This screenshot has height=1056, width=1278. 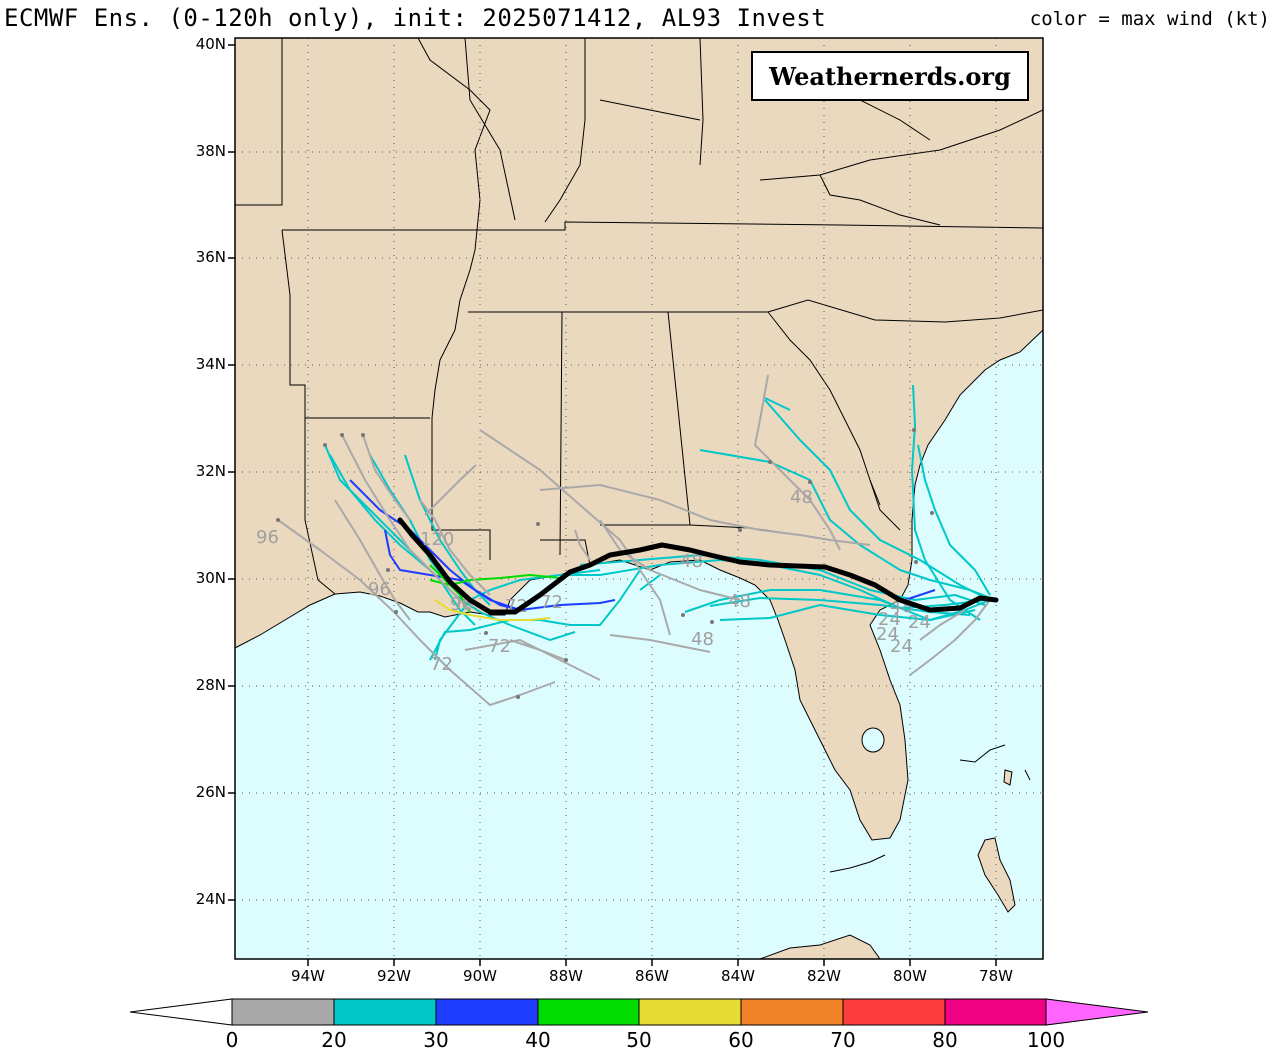 I want to click on lon-tick-label: 78W, so click(x=996, y=976).